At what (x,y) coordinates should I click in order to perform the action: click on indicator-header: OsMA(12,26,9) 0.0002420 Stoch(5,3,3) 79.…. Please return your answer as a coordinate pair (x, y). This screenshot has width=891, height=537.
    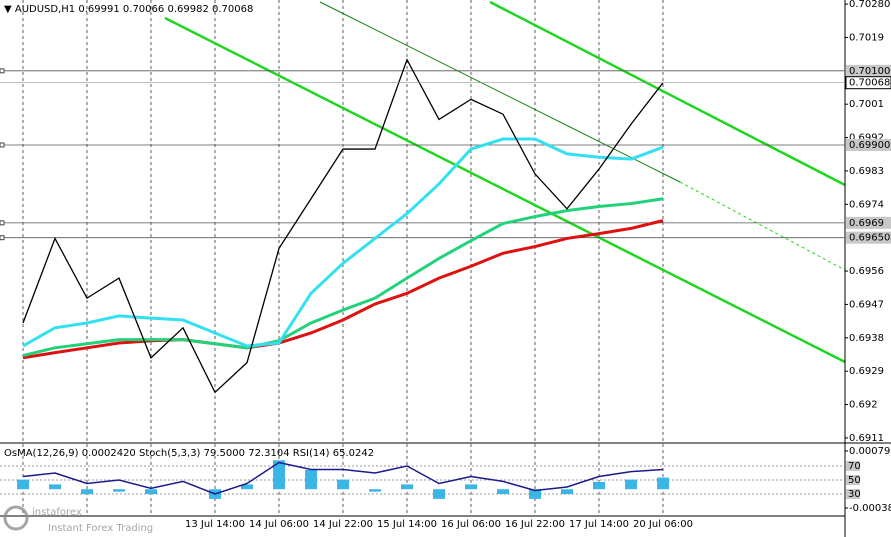
    Looking at the image, I should click on (189, 453).